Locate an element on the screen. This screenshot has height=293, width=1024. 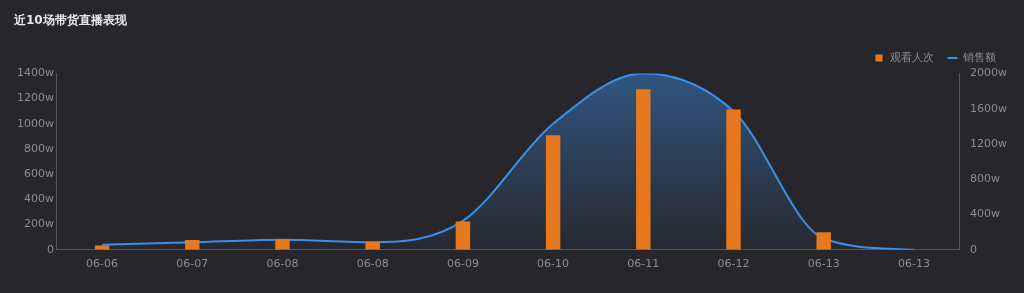
y-tick-label: 800w is located at coordinates (38, 148).